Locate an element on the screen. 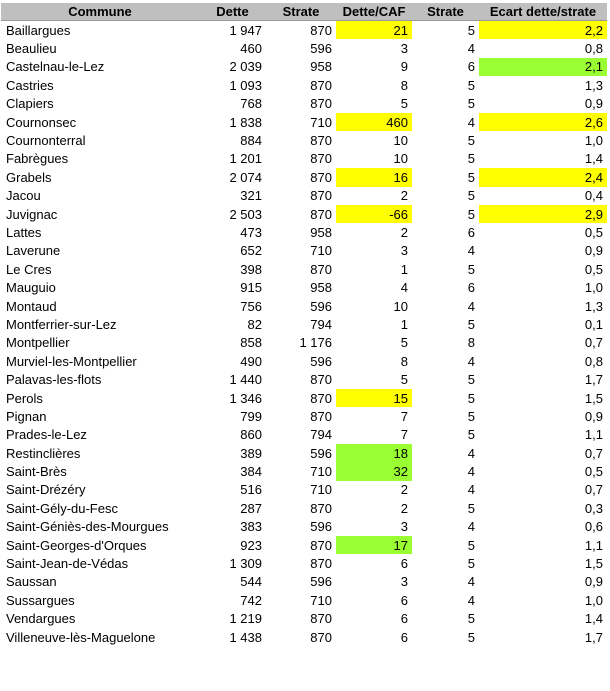 The image size is (610, 691). cell-dette: 1 947 is located at coordinates (245, 30).